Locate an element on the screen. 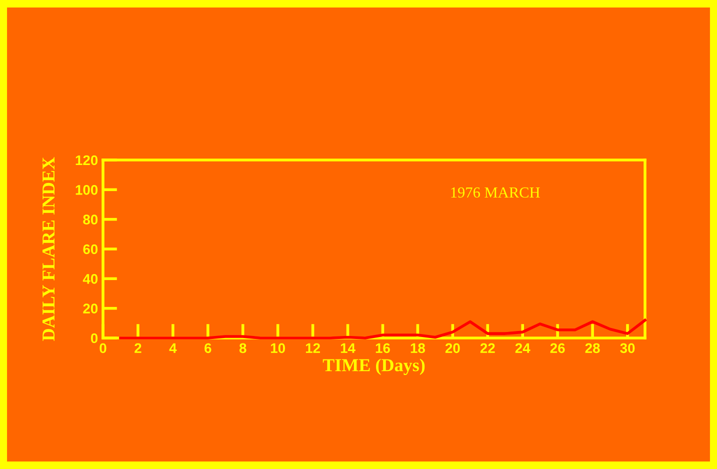 This screenshot has width=717, height=469. x-tick-label: 10 is located at coordinates (277, 348).